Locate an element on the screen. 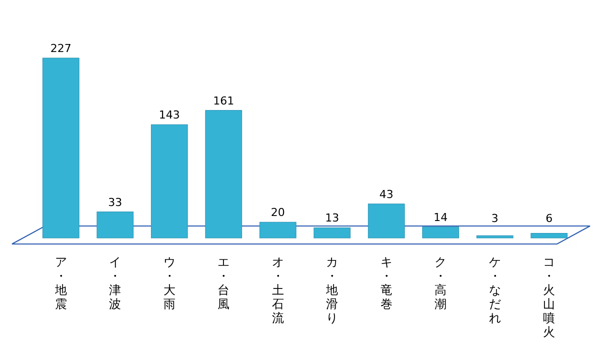  data-label: 33 is located at coordinates (115, 202).